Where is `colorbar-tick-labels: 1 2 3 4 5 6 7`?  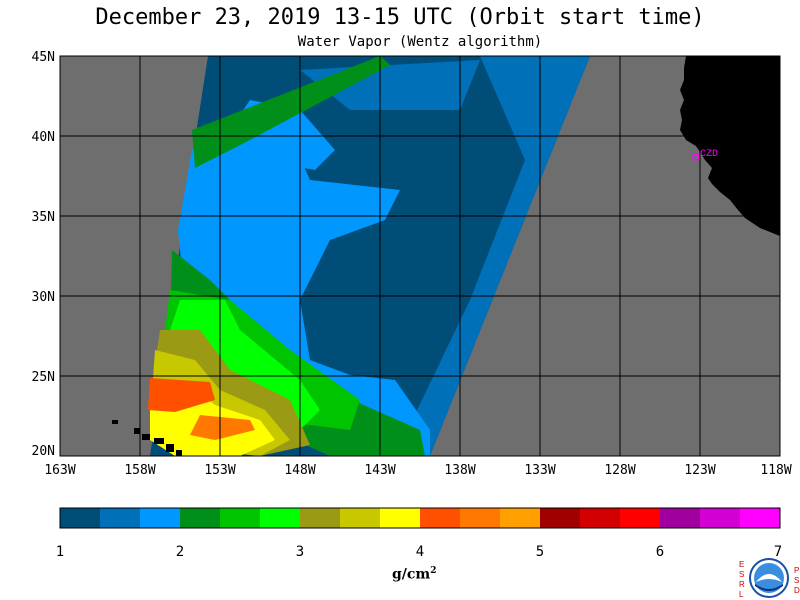
colorbar-tick-labels: 1 2 3 4 5 6 7 is located at coordinates (419, 552).